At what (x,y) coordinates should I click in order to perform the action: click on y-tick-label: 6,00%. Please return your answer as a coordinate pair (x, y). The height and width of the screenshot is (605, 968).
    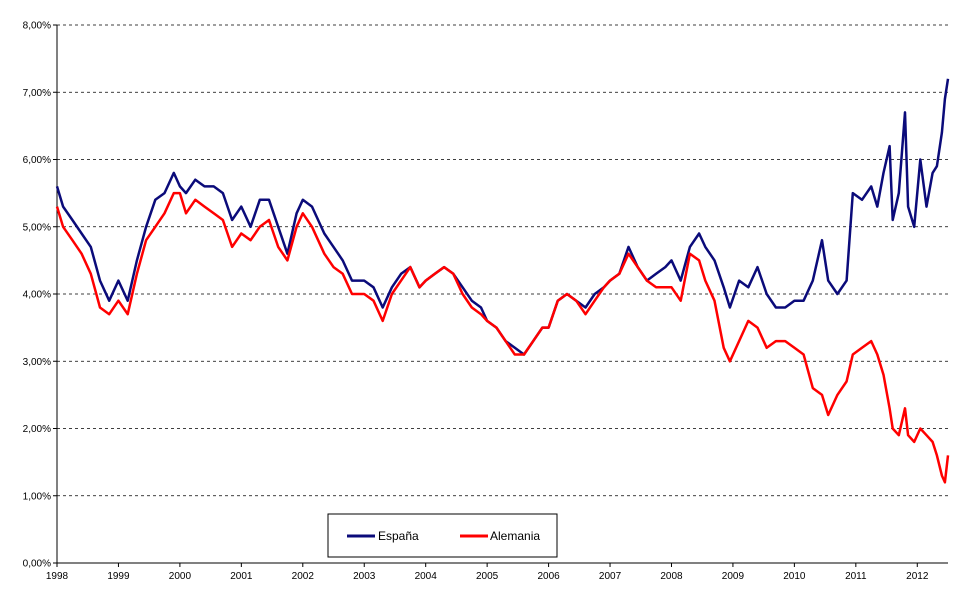
    Looking at the image, I should click on (37, 160).